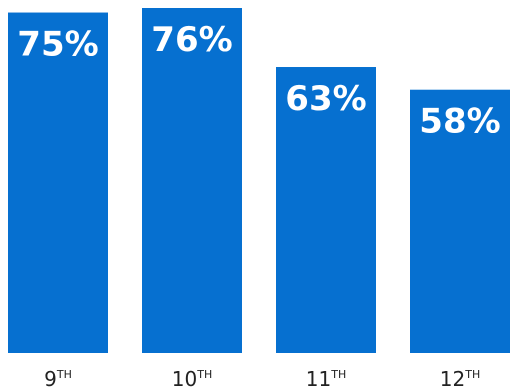  What do you see at coordinates (57, 45) in the screenshot?
I see `bar-value-label: 75%` at bounding box center [57, 45].